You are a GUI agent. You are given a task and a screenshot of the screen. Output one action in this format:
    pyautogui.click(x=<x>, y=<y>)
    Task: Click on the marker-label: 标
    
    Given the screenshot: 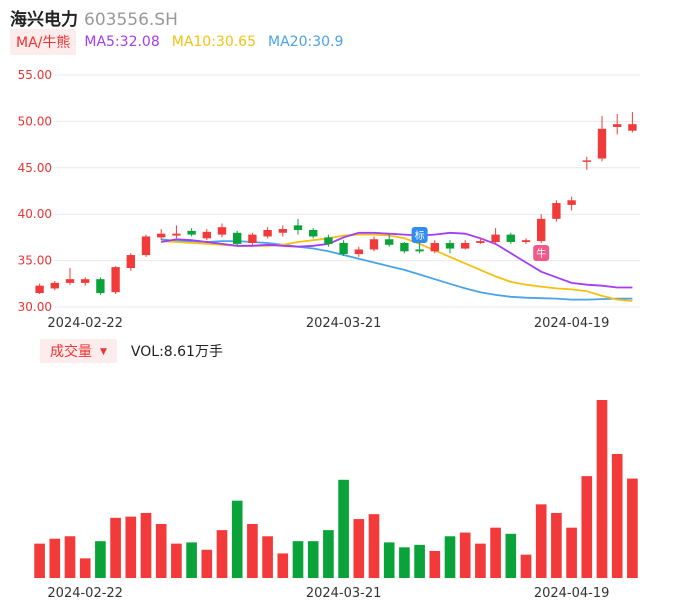 What is the action you would take?
    pyautogui.click(x=420, y=236)
    